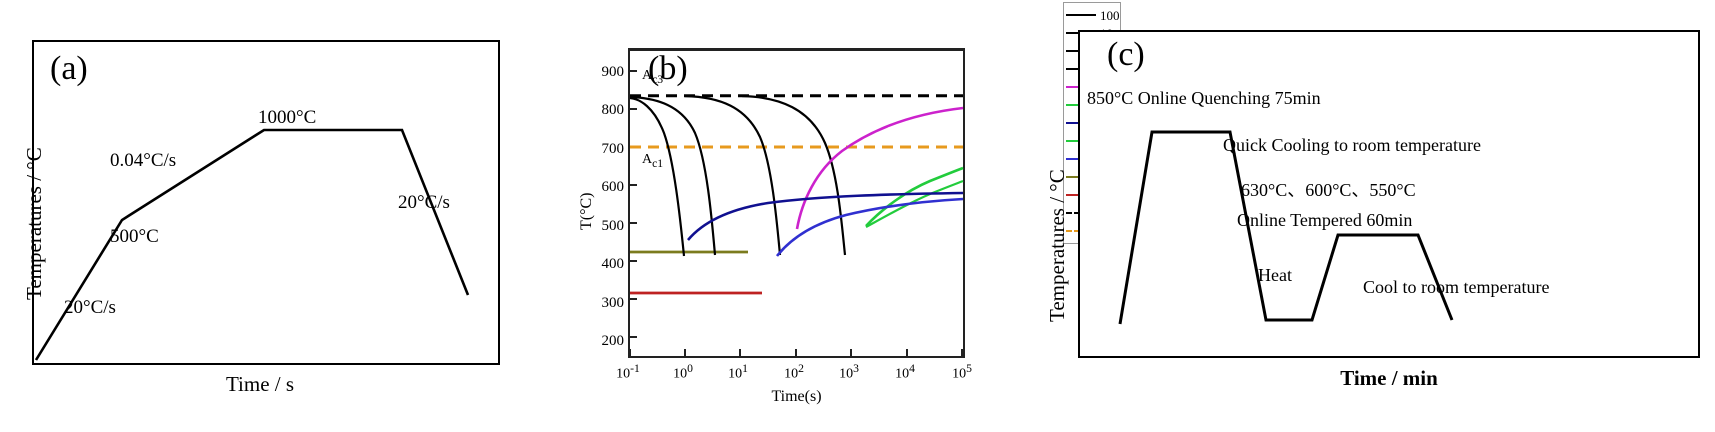 The image size is (1715, 432). Describe the element at coordinates (586, 211) in the screenshot. I see `panel-b-y-axis-title: T(°C)` at that location.